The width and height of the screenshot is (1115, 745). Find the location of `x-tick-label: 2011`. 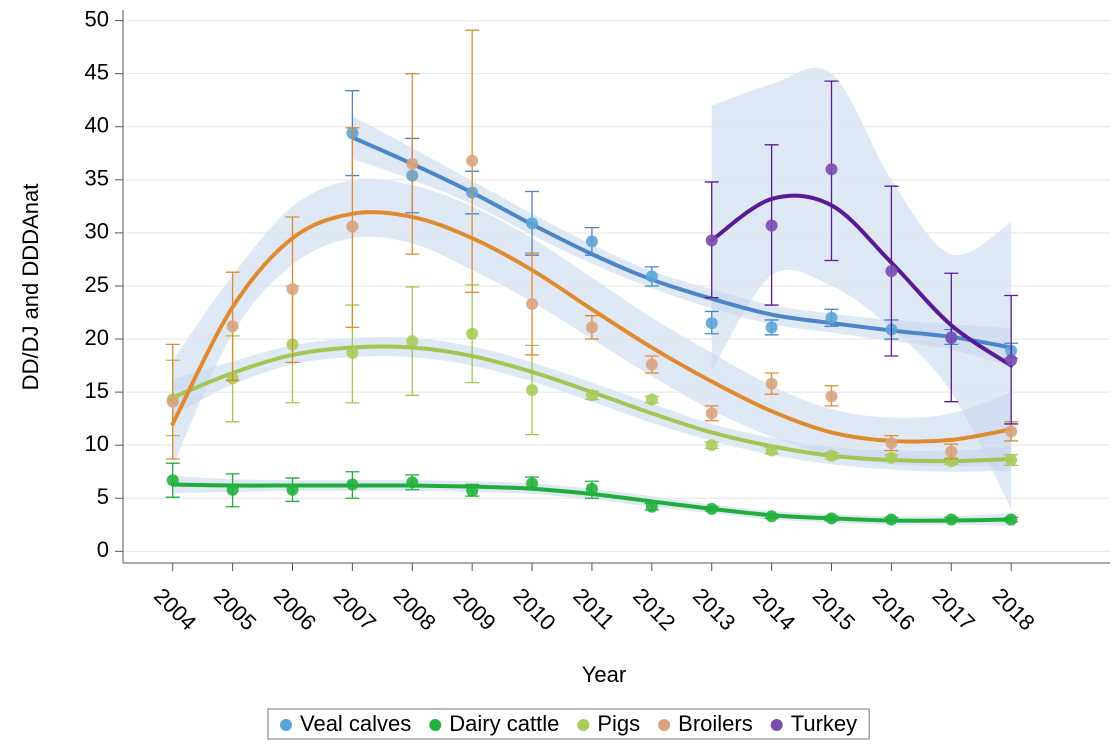

x-tick-label: 2011 is located at coordinates (593, 608).